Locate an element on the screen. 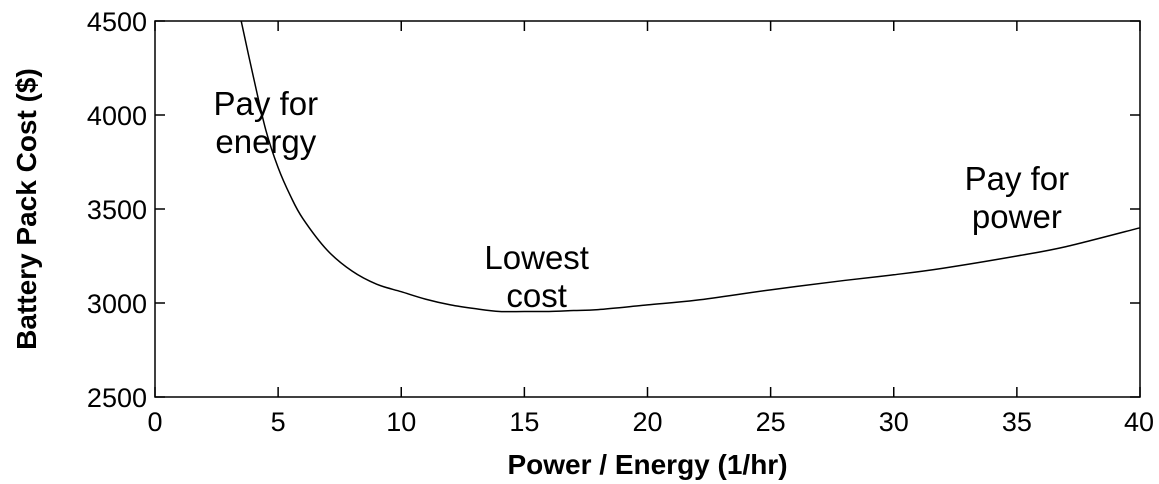  x-tick-label: 25 is located at coordinates (771, 422).